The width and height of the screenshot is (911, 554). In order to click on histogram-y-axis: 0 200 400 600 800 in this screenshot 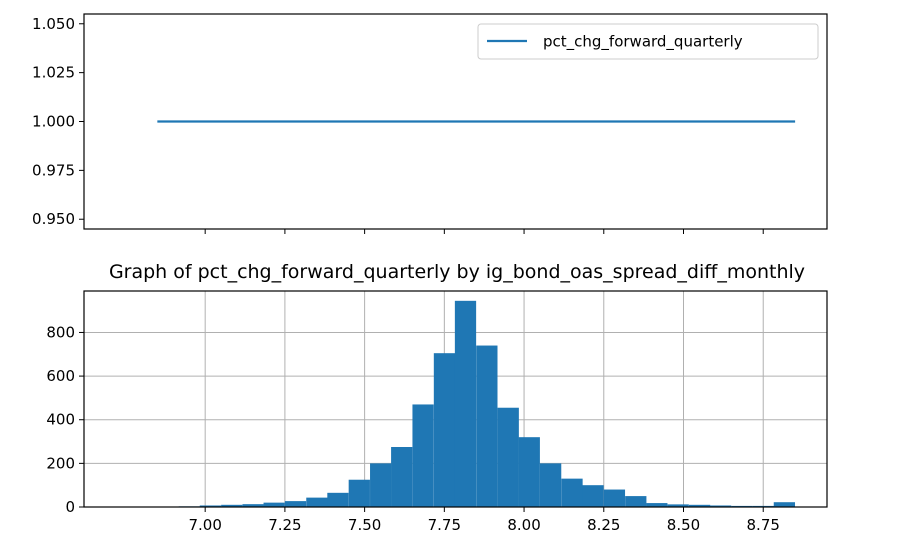, I will do `click(65, 419)`.